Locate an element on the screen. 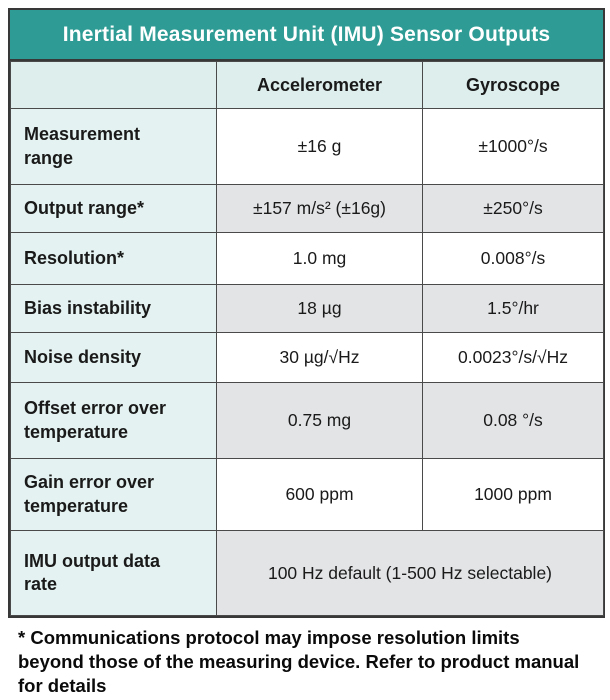  table-row-bias-instability: Bias instability 18 µg 1.5°/hr is located at coordinates (307, 308).